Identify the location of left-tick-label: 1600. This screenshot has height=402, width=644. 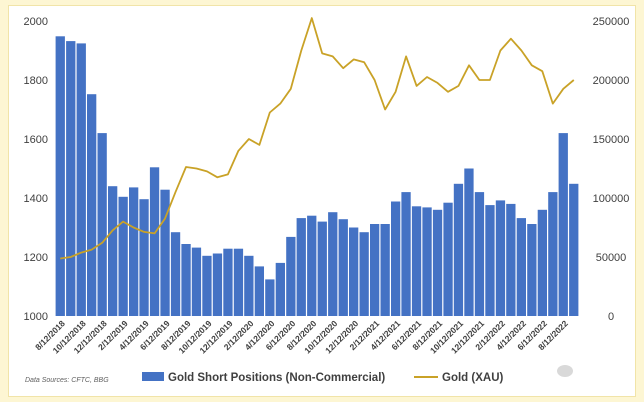
(36, 140).